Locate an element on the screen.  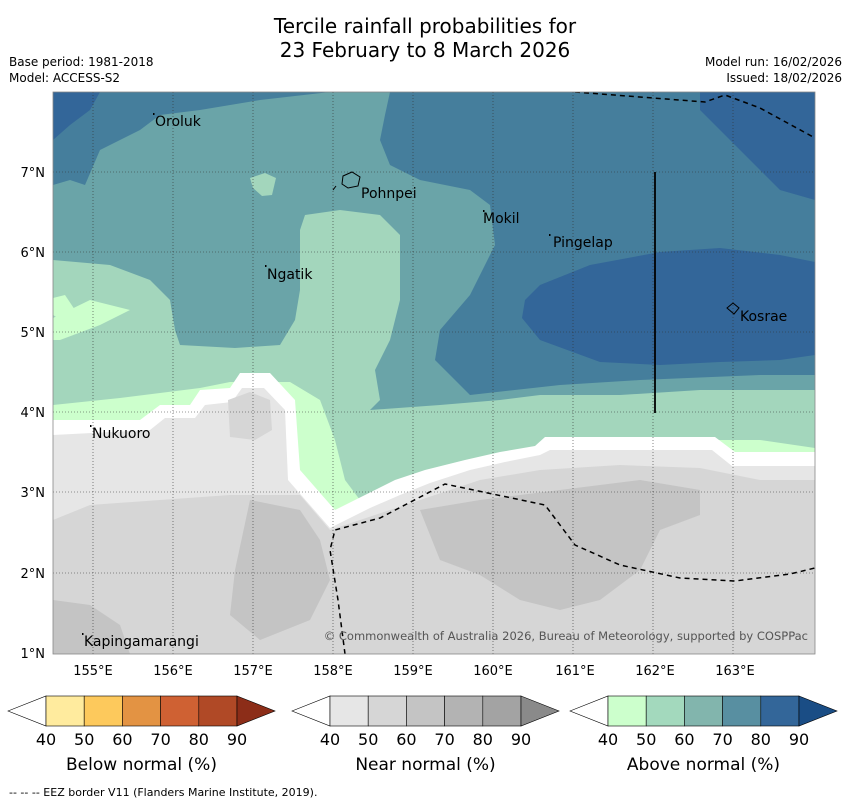
issued-date: Issued: 18/02/2026 is located at coordinates (784, 78).